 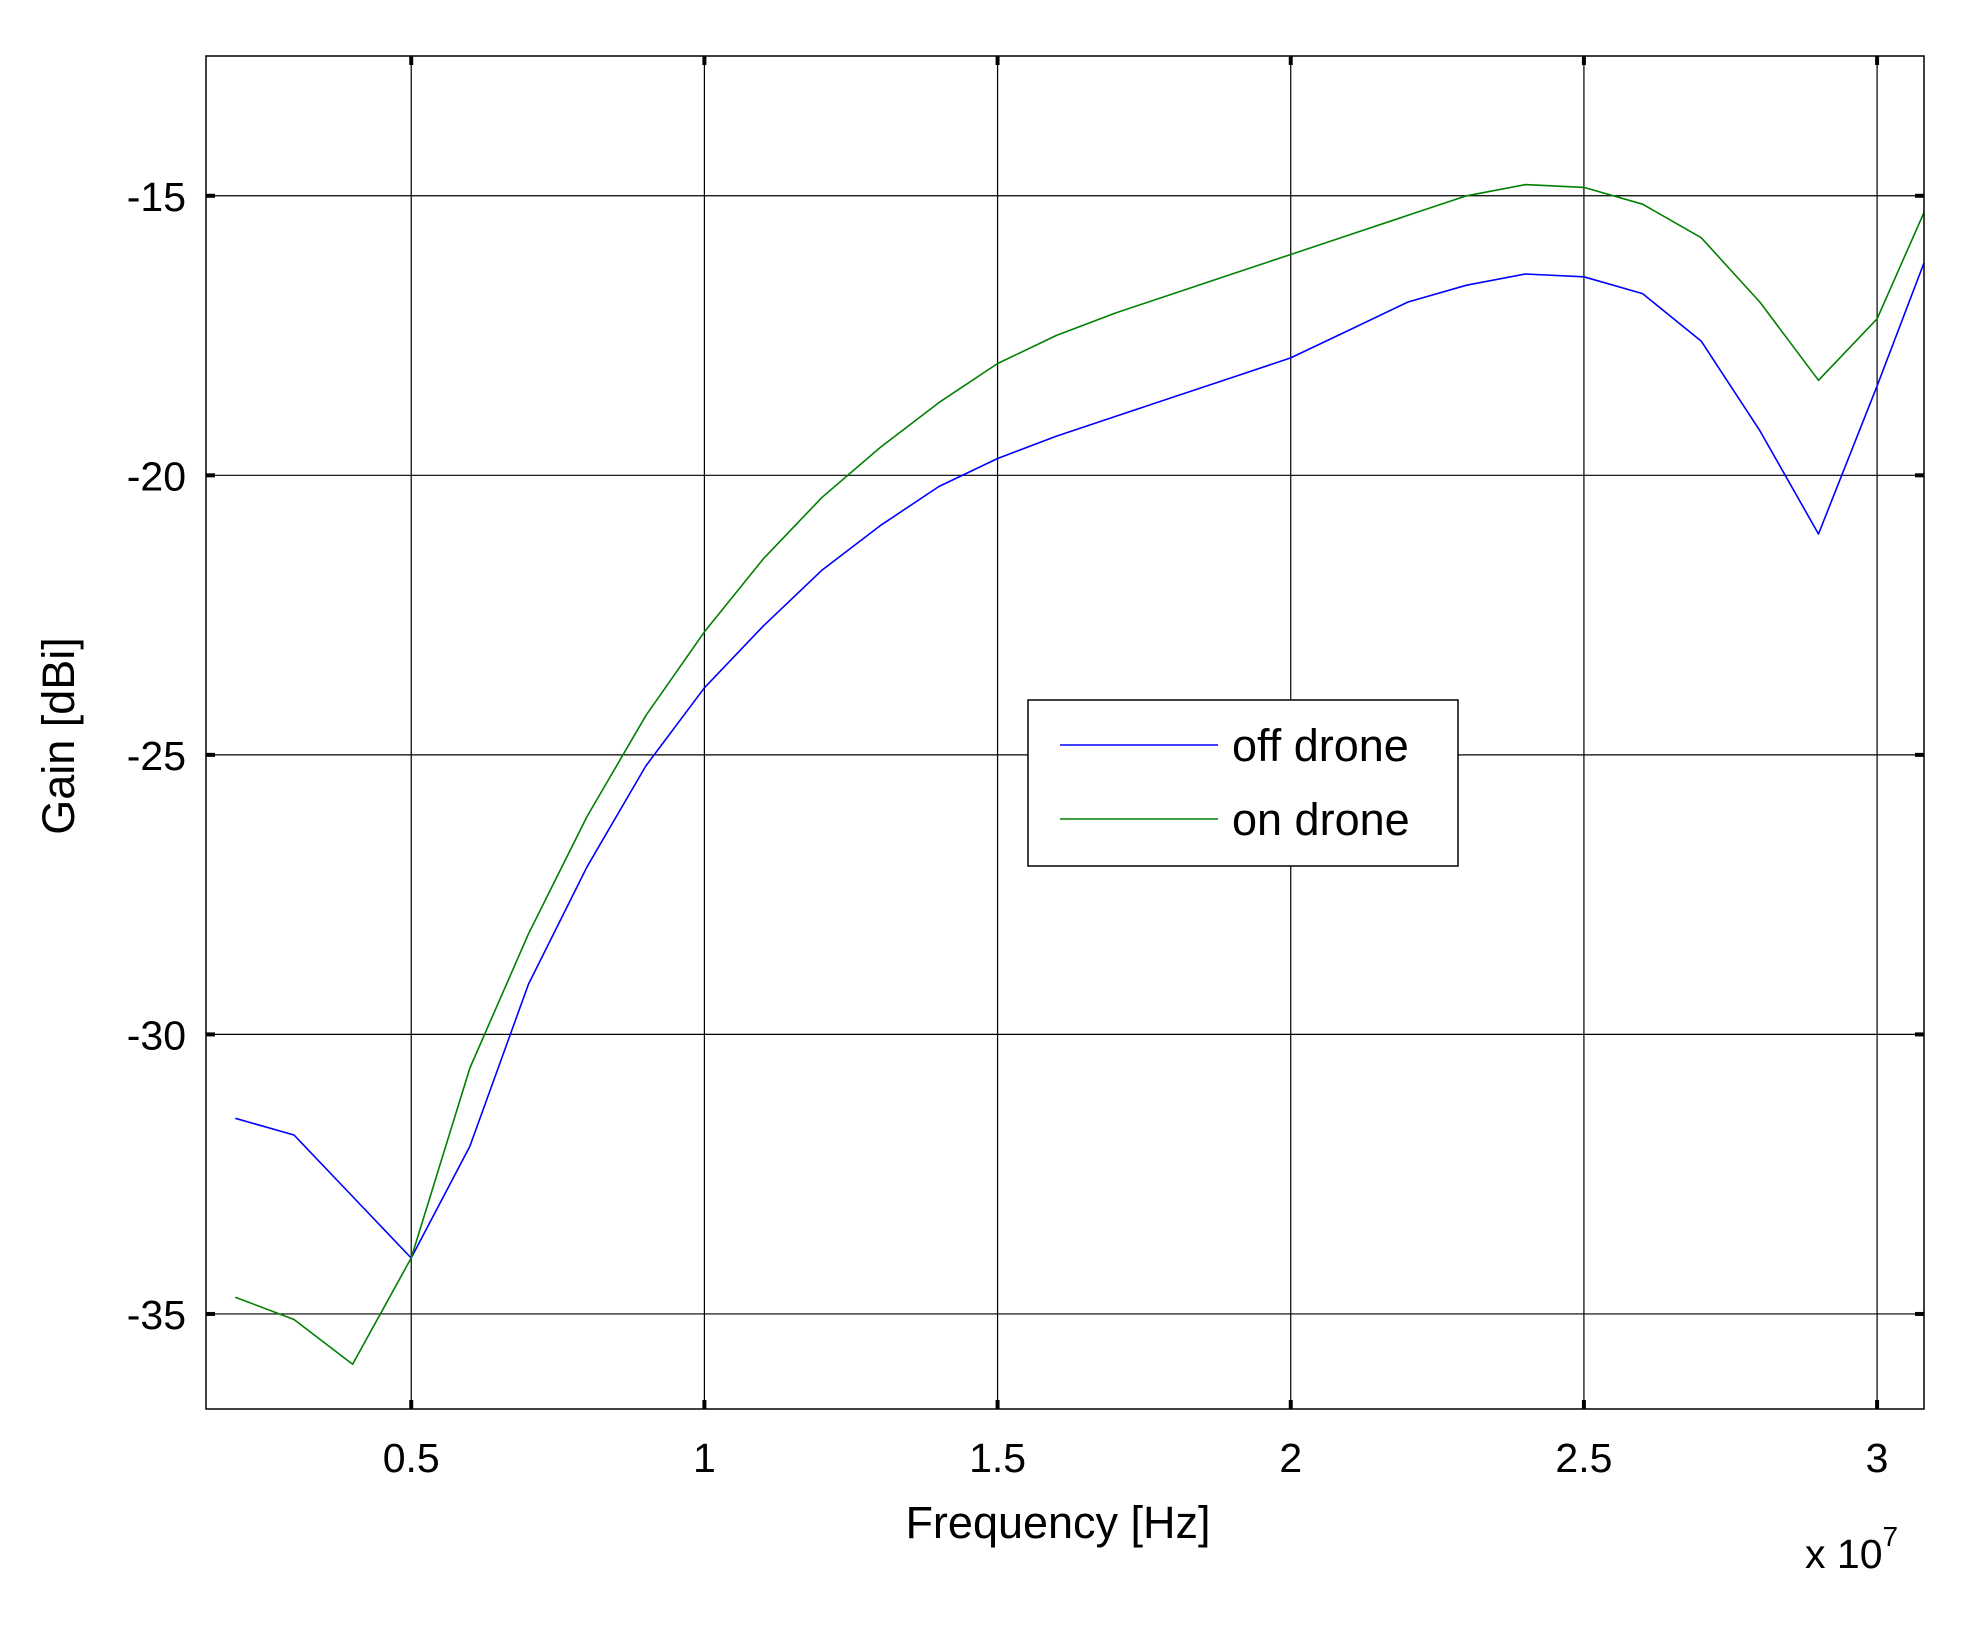 What do you see at coordinates (1844, 1554) in the screenshot?
I see `x-multiplier-prefix: x 10` at bounding box center [1844, 1554].